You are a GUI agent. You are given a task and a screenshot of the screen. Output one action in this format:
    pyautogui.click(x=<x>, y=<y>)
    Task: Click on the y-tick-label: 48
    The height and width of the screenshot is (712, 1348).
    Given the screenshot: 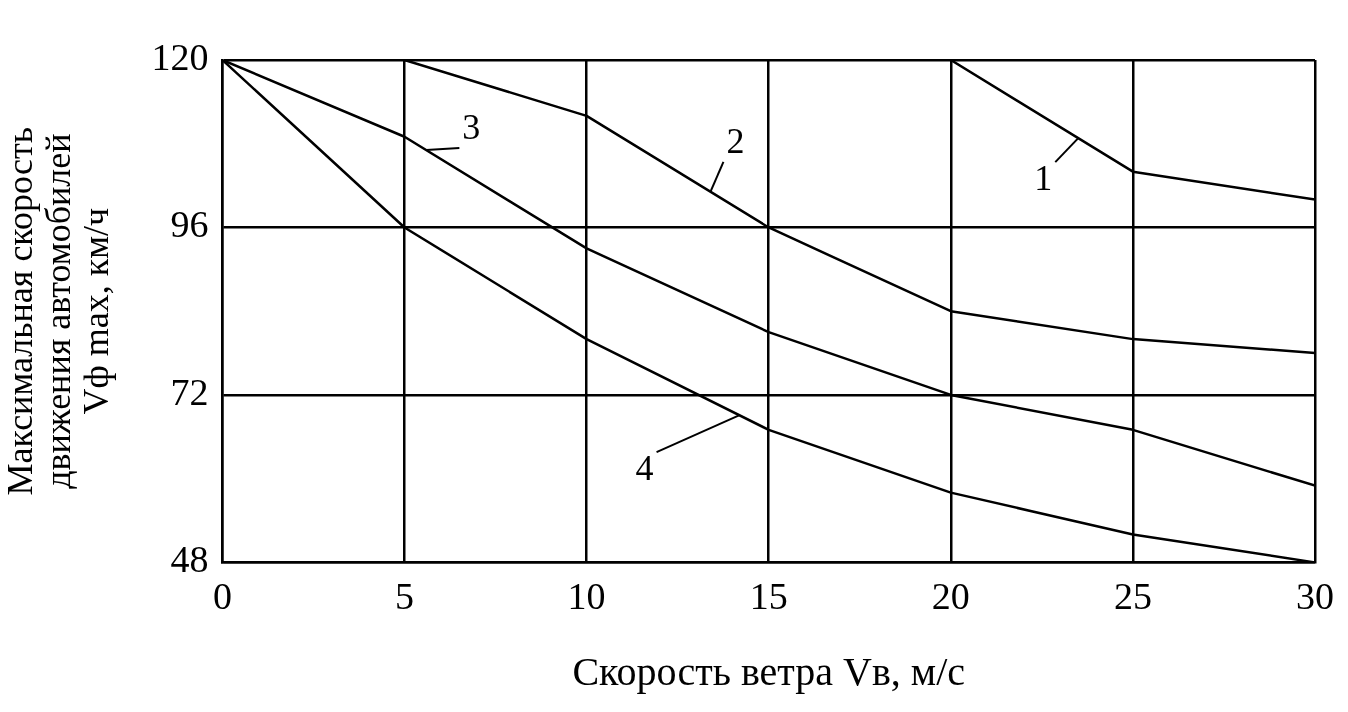 What is the action you would take?
    pyautogui.click(x=189, y=559)
    